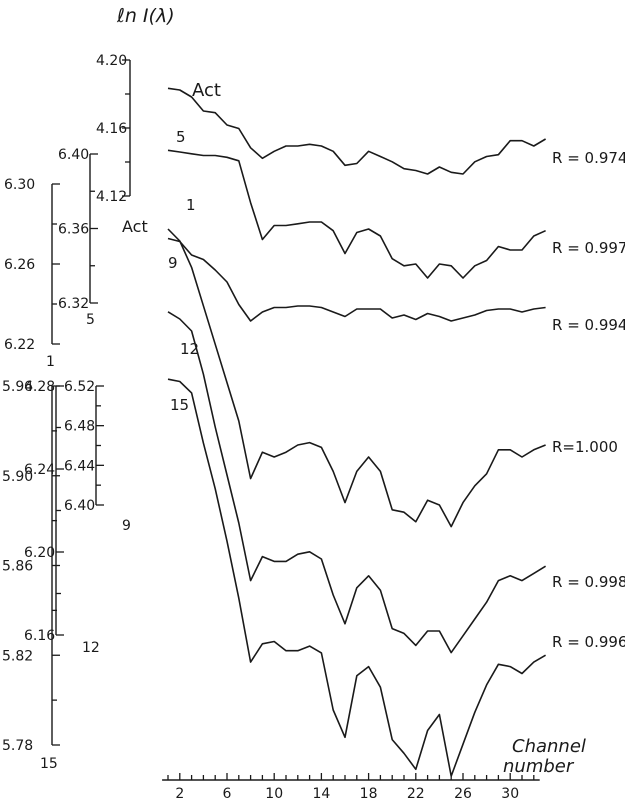 The height and width of the screenshot is (805, 625). I want to click on x-tick-label: 6, so click(227, 794).